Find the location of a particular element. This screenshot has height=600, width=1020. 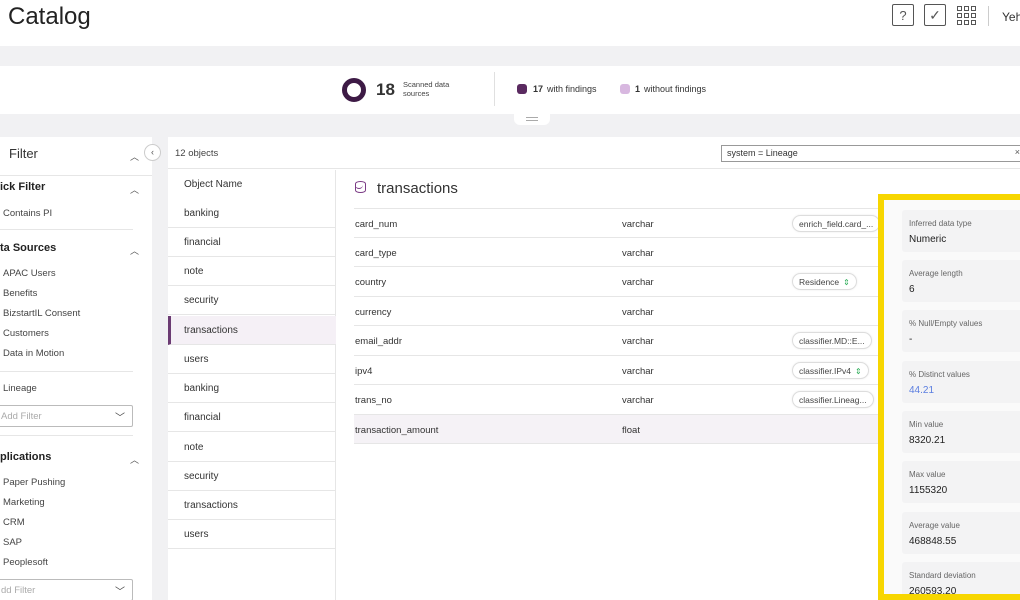

chevron-down-icon: ﹀ is located at coordinates (120, 418).